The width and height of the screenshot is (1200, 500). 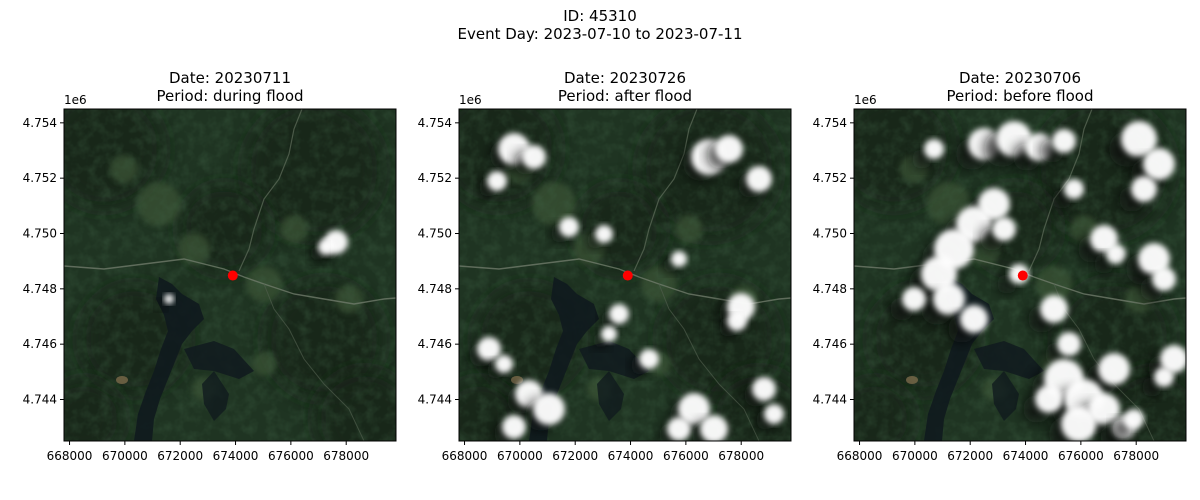 What do you see at coordinates (230, 78) in the screenshot?
I see `panel-title-date: Date: 20230711` at bounding box center [230, 78].